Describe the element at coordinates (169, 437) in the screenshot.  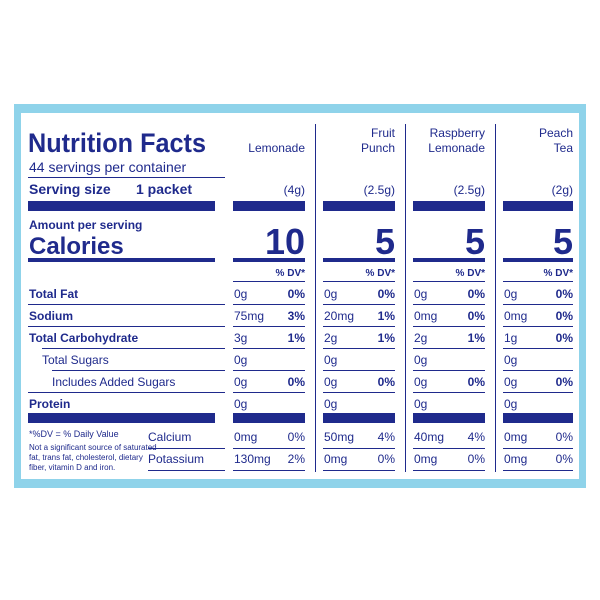
I see `mineral-label: Calcium` at that location.